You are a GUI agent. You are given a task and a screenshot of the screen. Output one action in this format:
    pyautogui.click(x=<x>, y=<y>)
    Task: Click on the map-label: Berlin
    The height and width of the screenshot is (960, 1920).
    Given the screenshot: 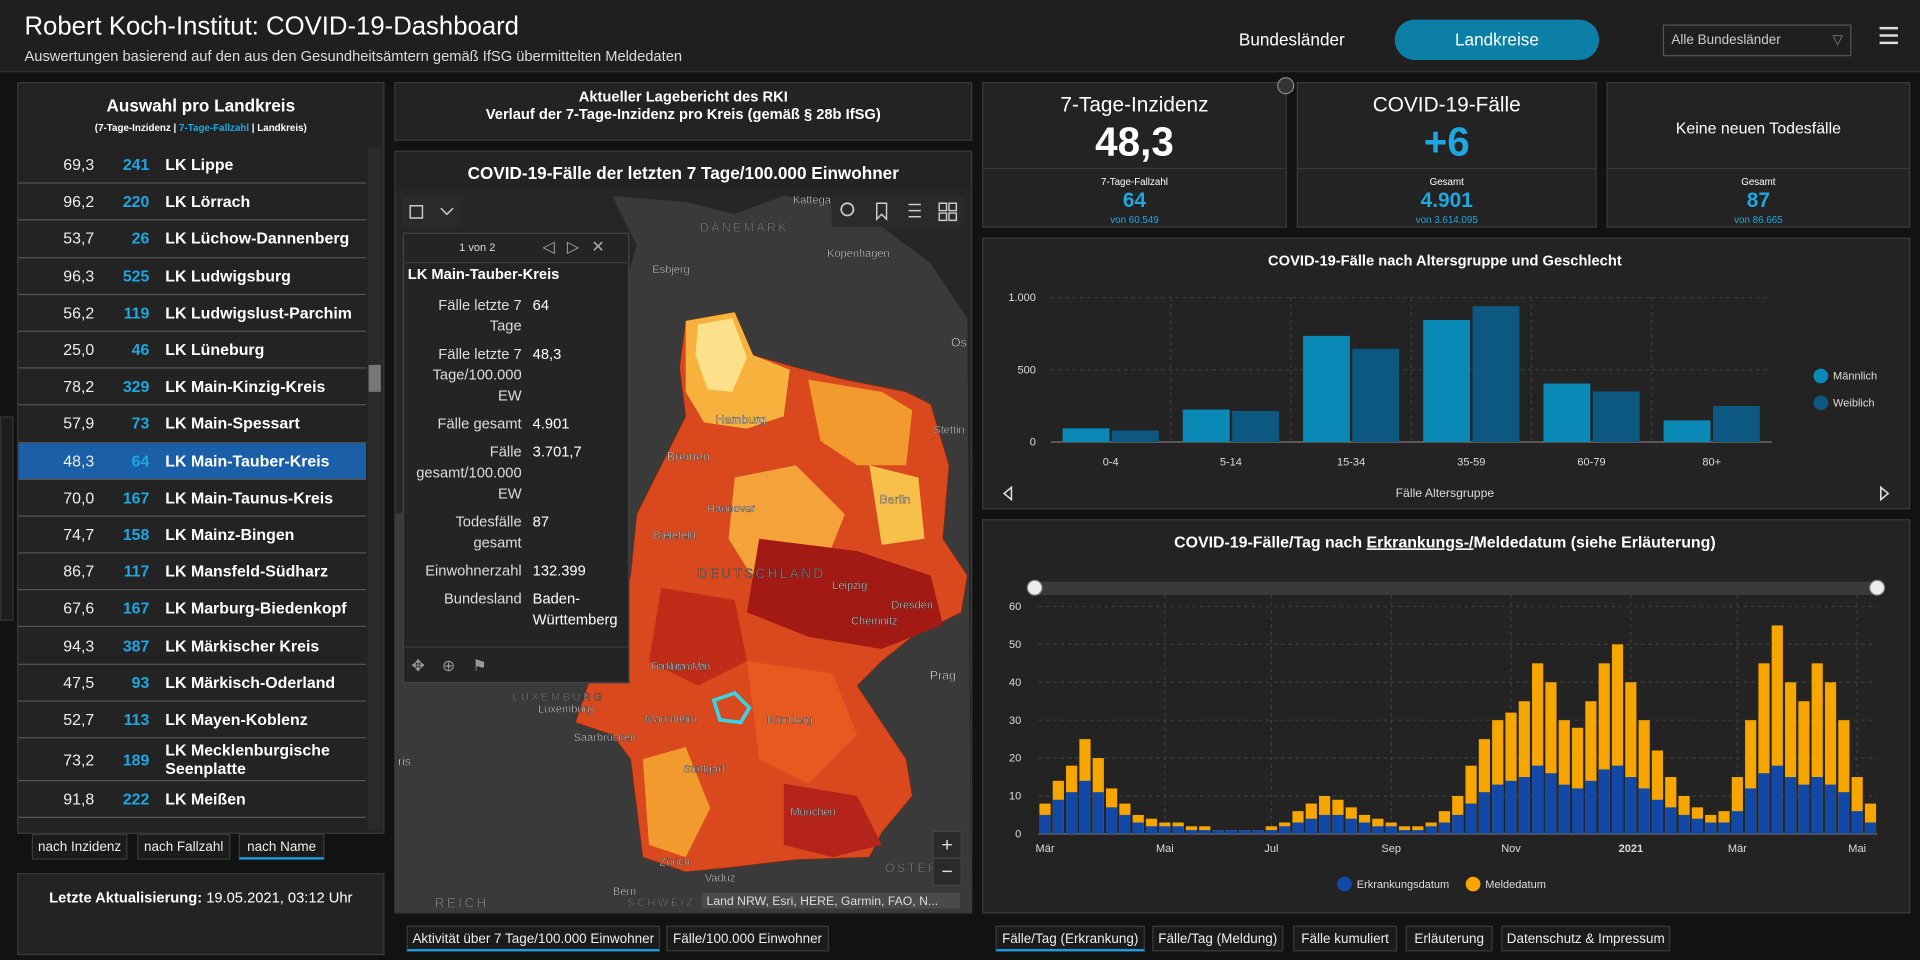 What is the action you would take?
    pyautogui.click(x=894, y=499)
    